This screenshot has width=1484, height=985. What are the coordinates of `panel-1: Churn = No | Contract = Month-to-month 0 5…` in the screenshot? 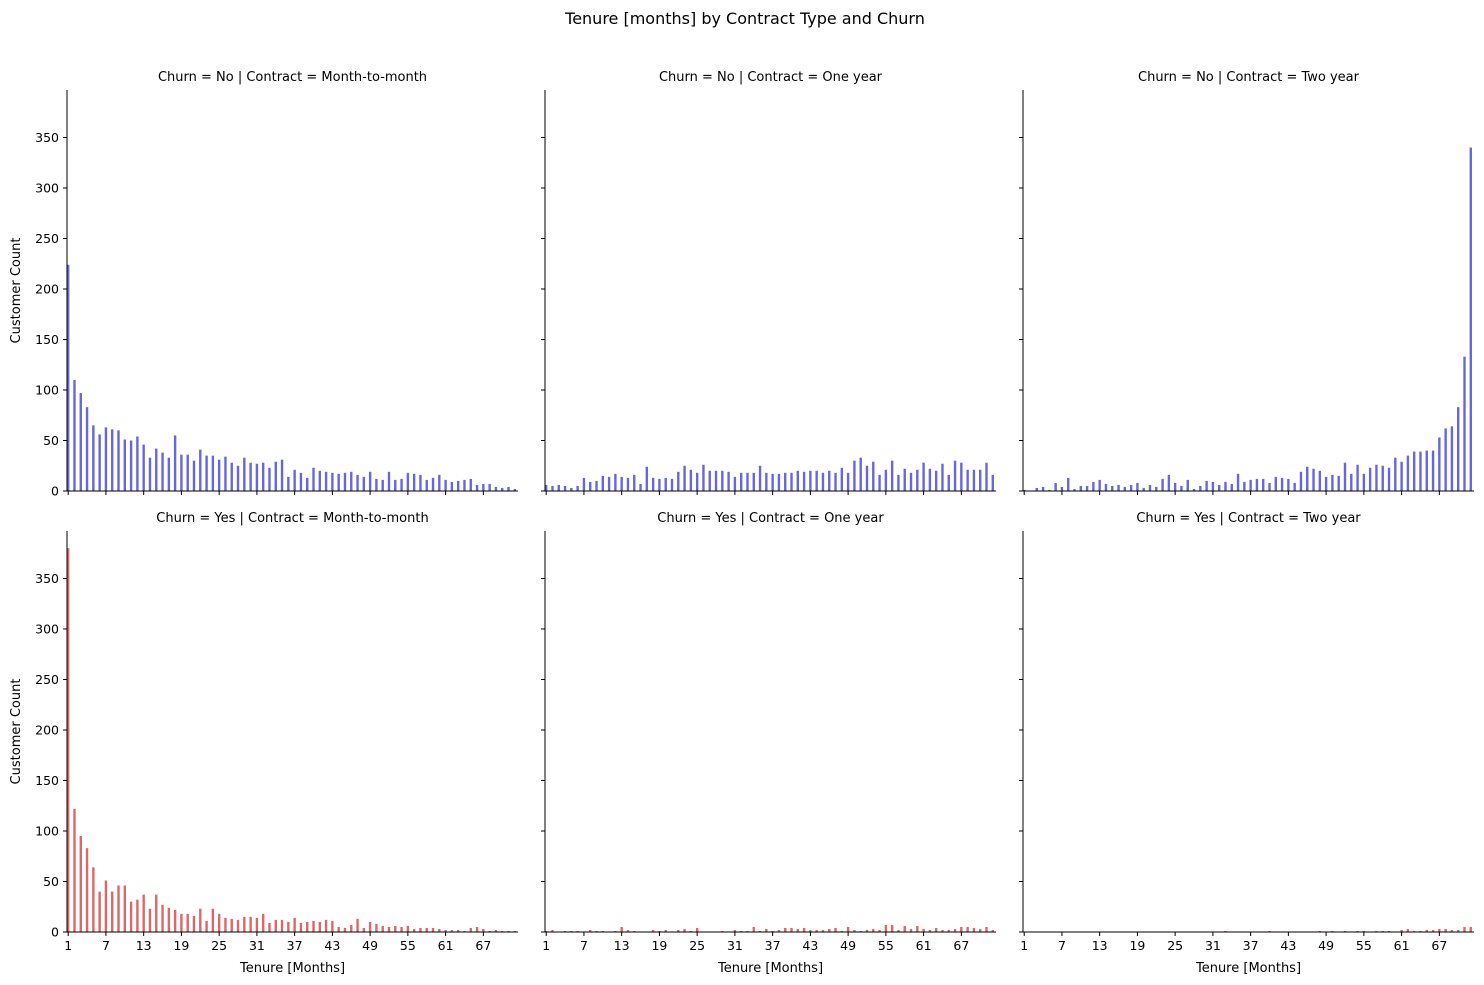 It's located at (263, 284).